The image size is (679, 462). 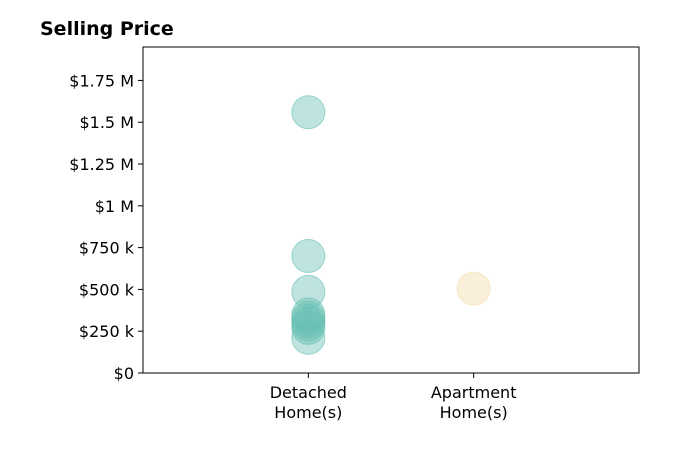 What do you see at coordinates (107, 248) in the screenshot?
I see `y-tick-label: $750 k` at bounding box center [107, 248].